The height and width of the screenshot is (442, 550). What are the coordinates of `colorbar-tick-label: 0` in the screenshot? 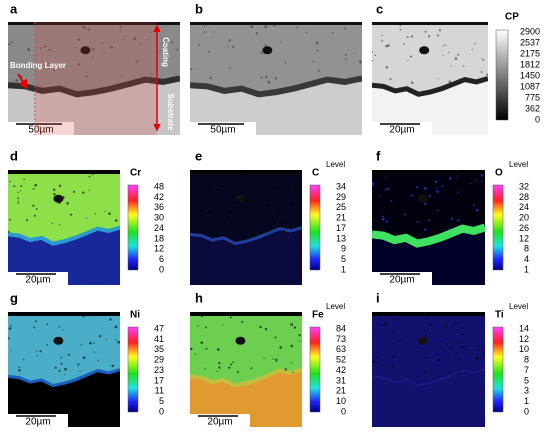 It's located at (161, 411).